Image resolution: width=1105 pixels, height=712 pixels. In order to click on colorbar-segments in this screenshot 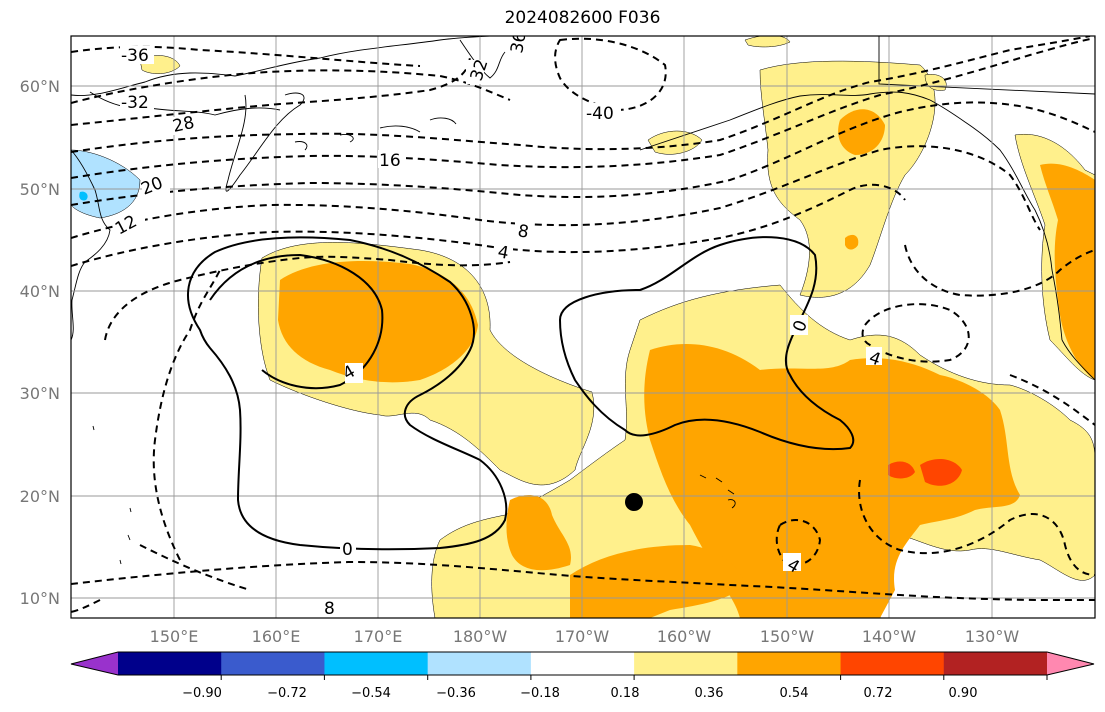, I will do `click(582, 663)`.